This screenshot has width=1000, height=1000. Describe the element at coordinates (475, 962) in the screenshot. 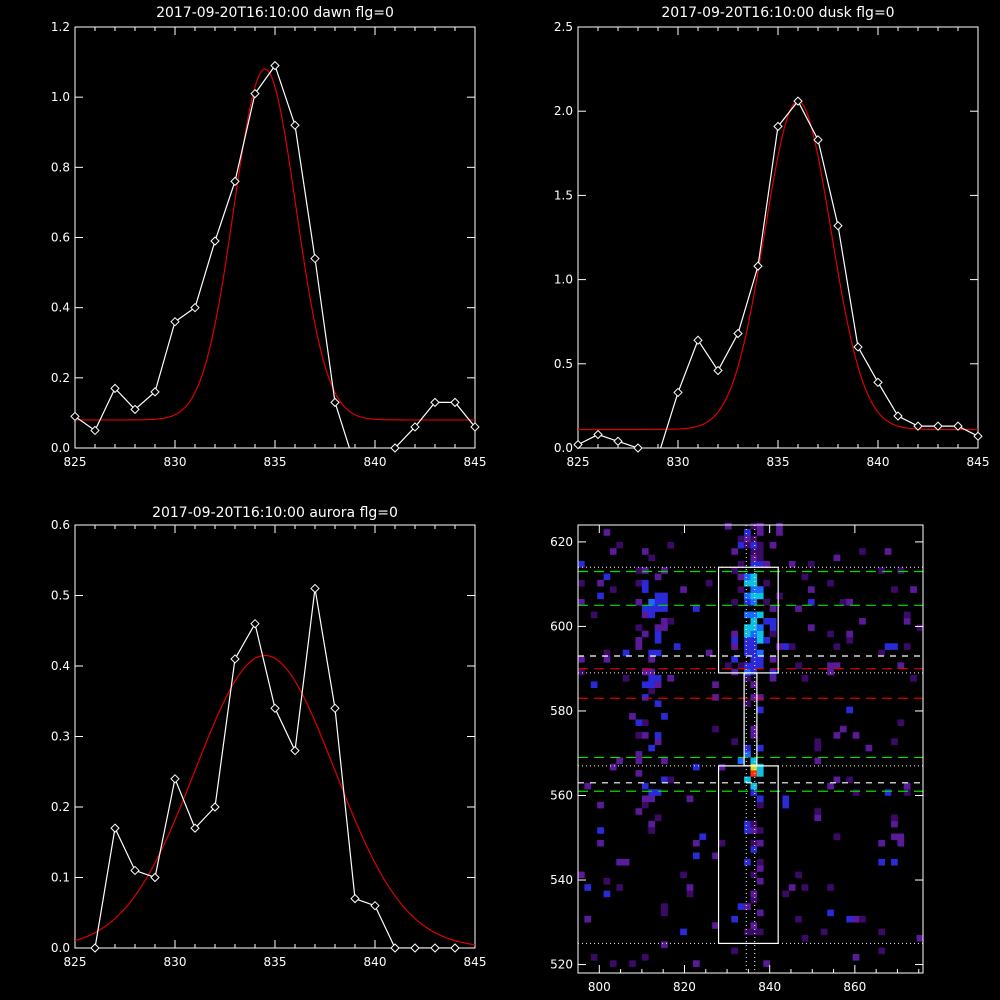

I see `x-tick-label: 845` at that location.